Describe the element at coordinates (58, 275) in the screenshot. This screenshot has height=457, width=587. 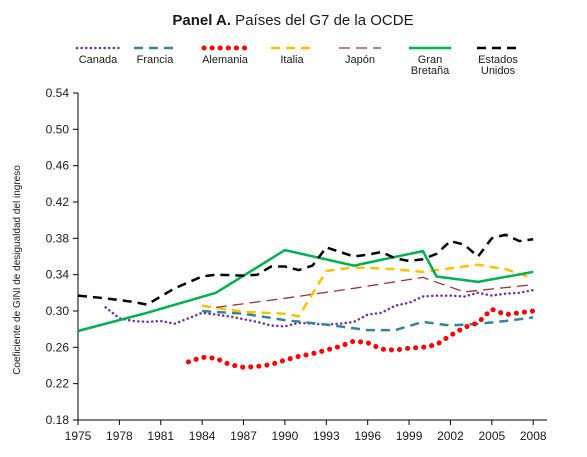
I see `y-tick-label: 0.34` at that location.